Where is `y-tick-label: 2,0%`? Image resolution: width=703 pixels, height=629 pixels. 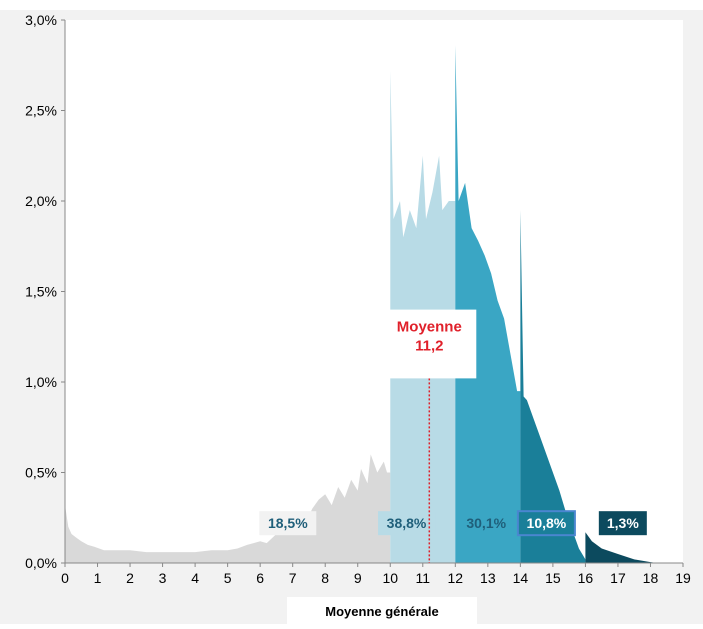
y-tick-label: 2,0% is located at coordinates (41, 201).